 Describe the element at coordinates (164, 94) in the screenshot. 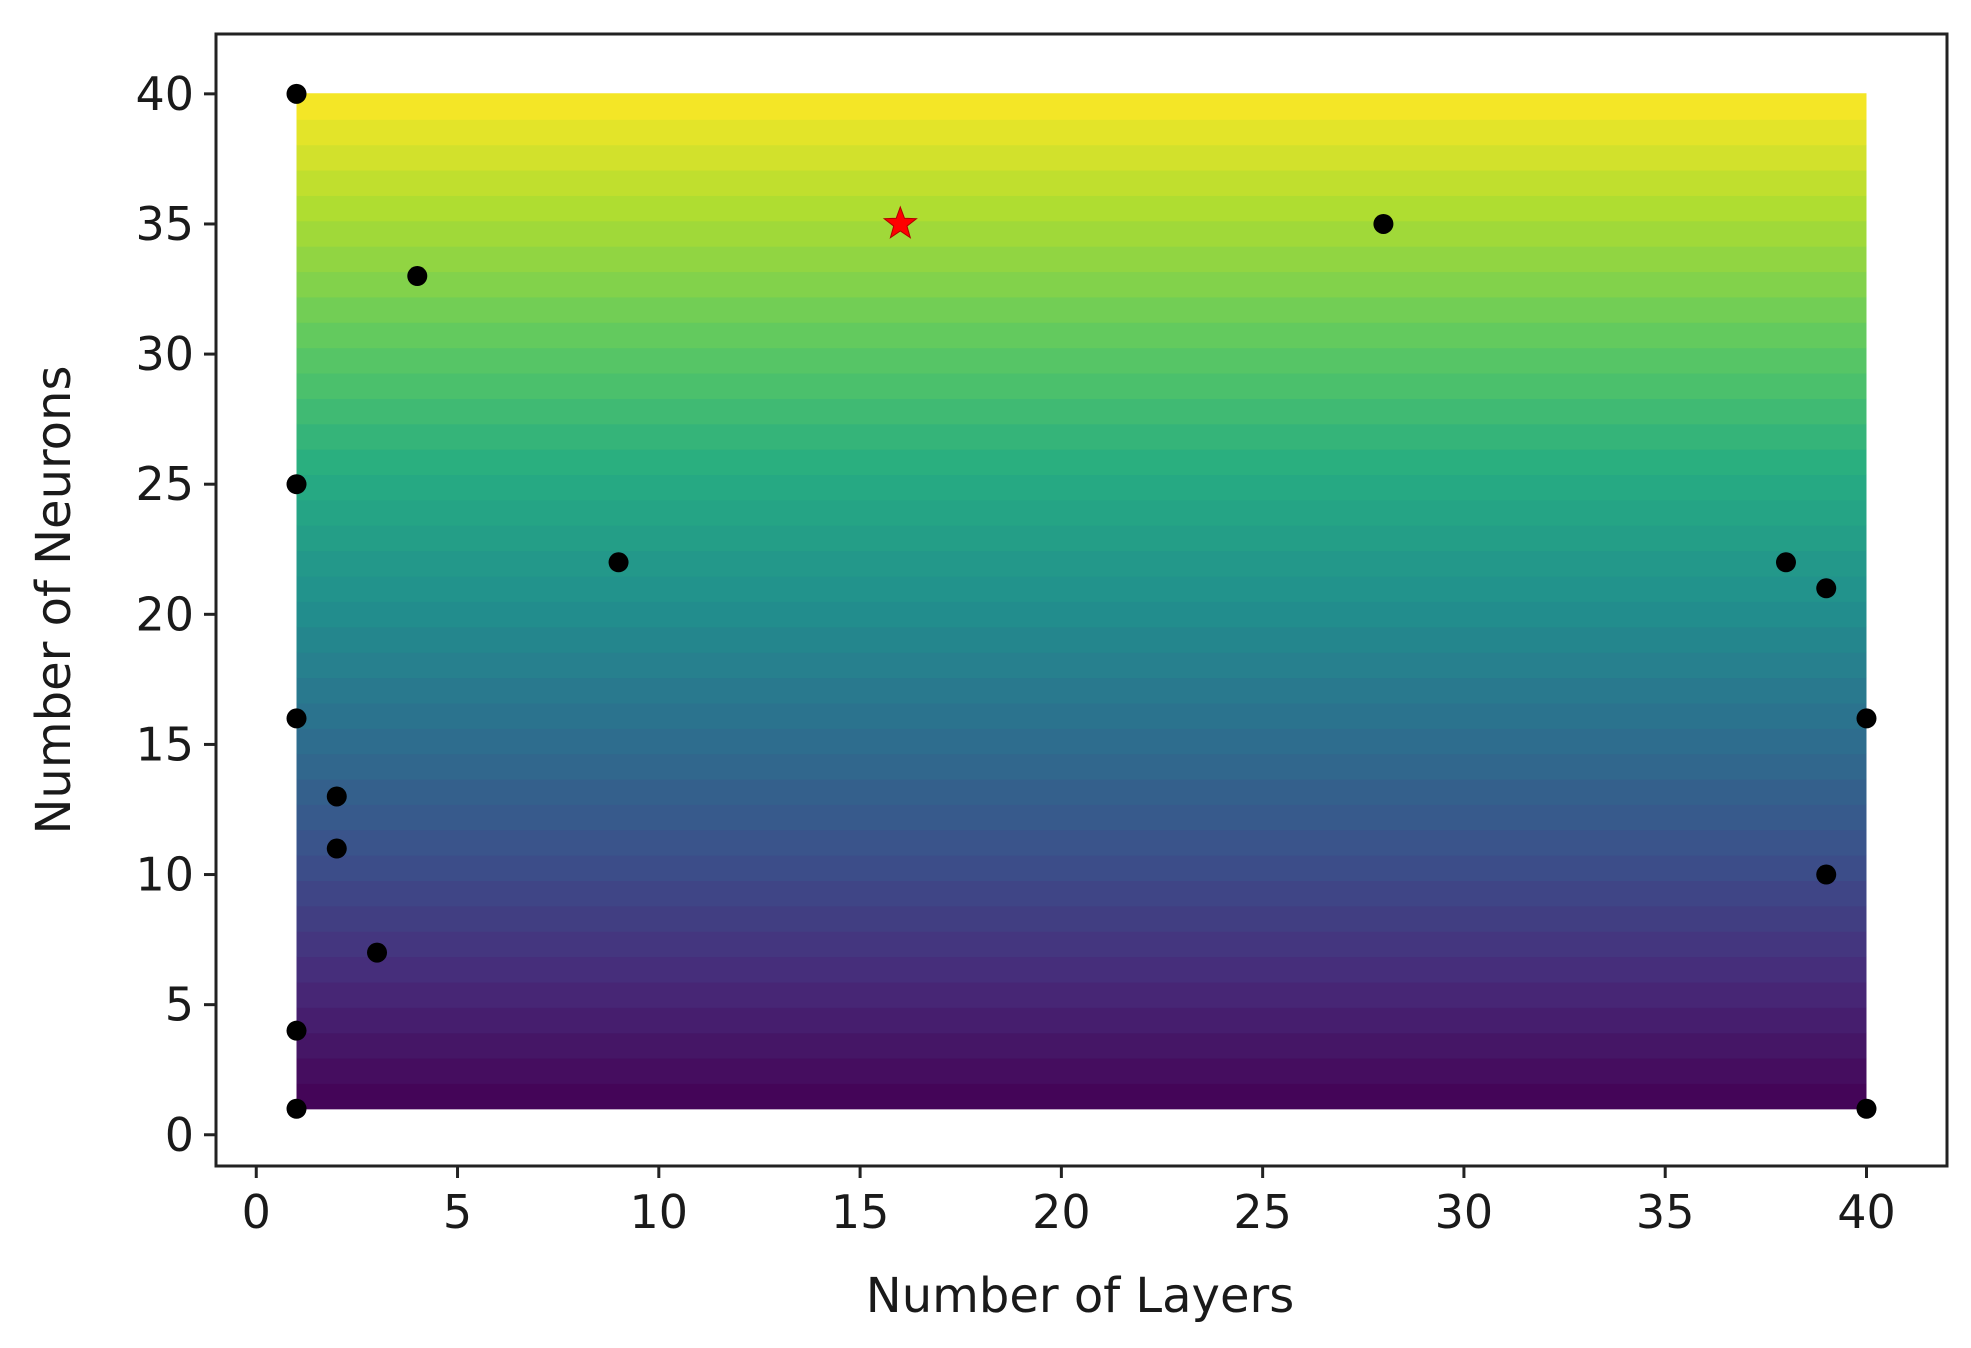

I see `y-tick-label: 40` at that location.